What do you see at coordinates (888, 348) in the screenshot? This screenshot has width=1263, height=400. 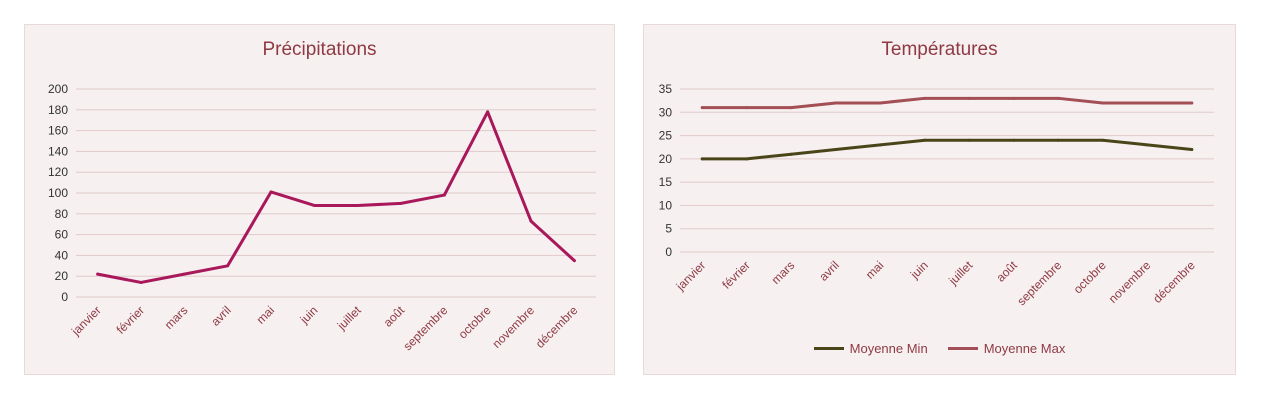 I see `legend-label-min: Moyenne Min` at bounding box center [888, 348].